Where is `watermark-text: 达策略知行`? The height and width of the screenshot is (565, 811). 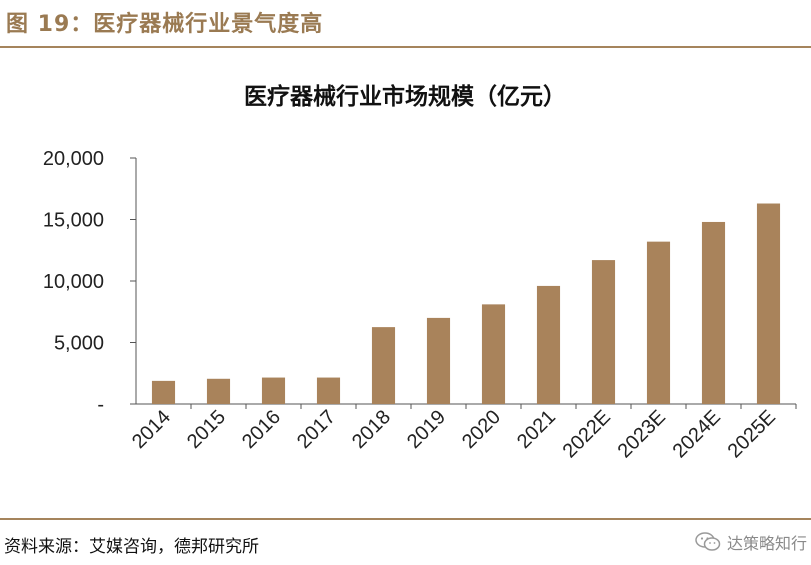 watermark-text: 达策略知行 is located at coordinates (766, 543).